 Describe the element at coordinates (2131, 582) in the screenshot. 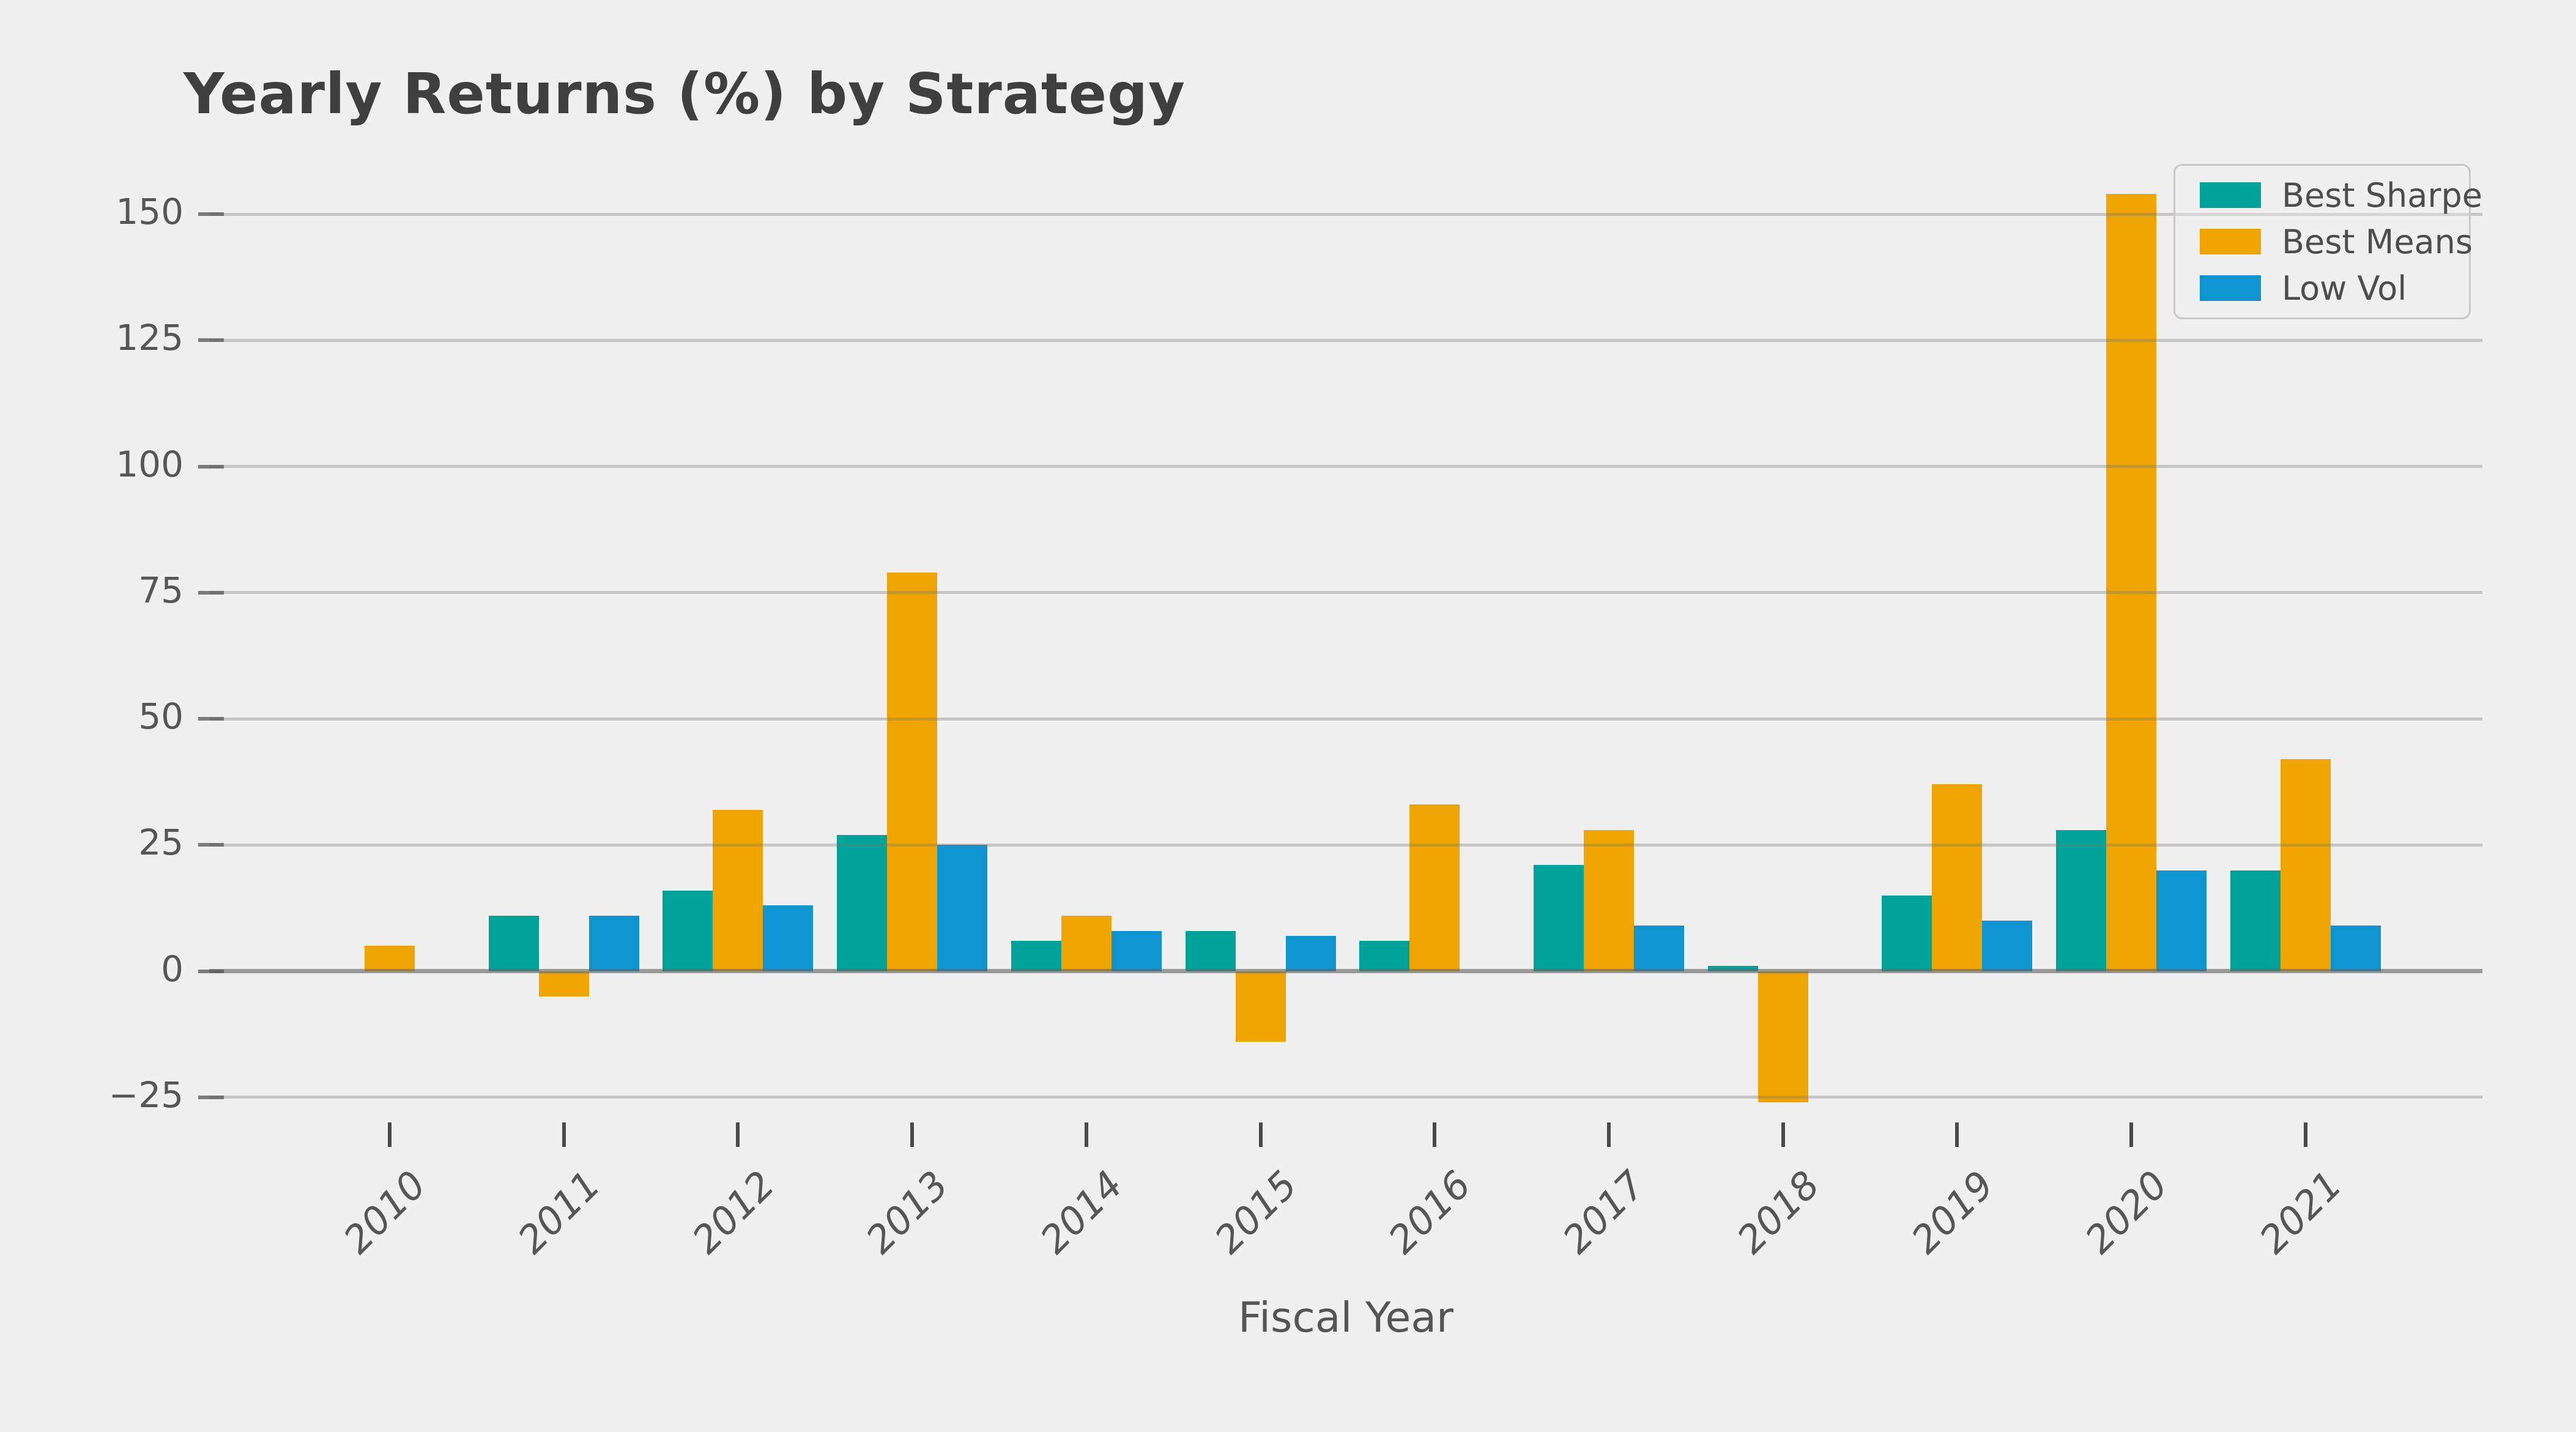

I see `bar-best-means-2020` at that location.